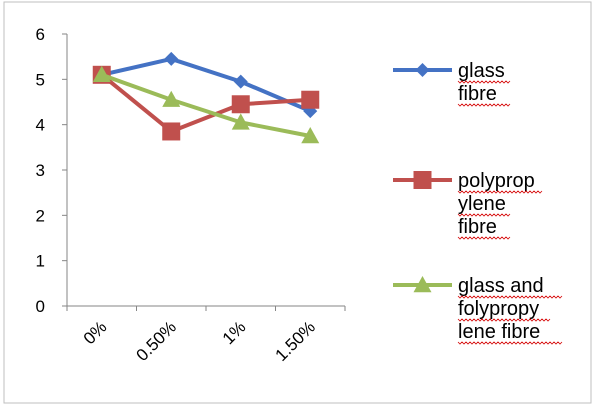  What do you see at coordinates (40, 261) in the screenshot?
I see `y-tick-label: 1` at bounding box center [40, 261].